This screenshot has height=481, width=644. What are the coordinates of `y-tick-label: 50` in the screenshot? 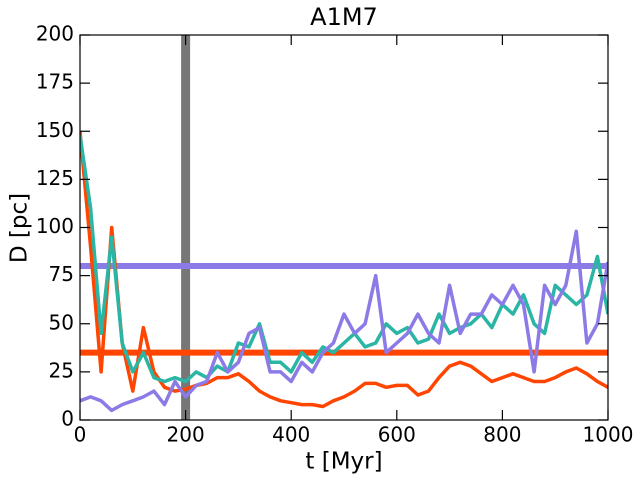 It's located at (61, 322).